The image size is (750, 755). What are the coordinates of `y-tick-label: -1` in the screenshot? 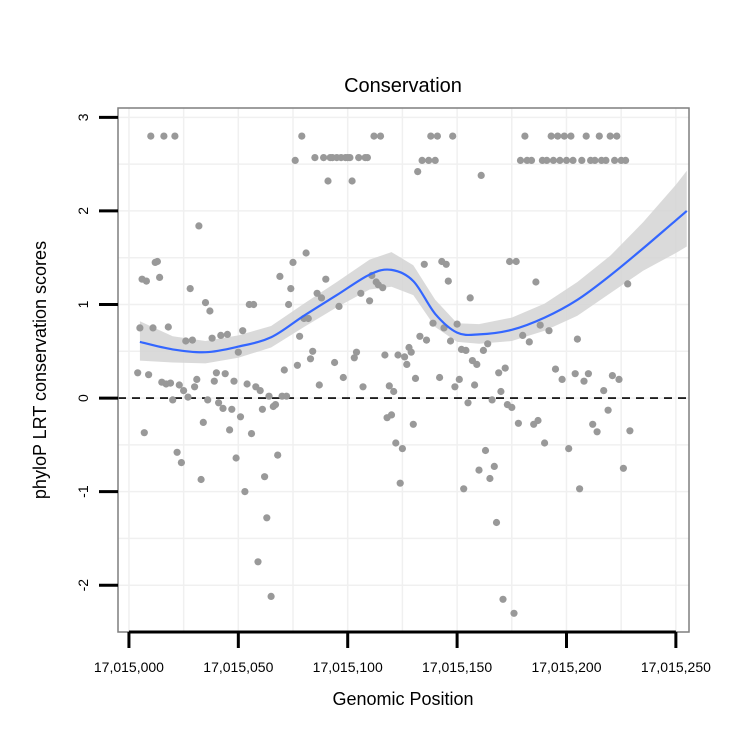 It's located at (83, 491).